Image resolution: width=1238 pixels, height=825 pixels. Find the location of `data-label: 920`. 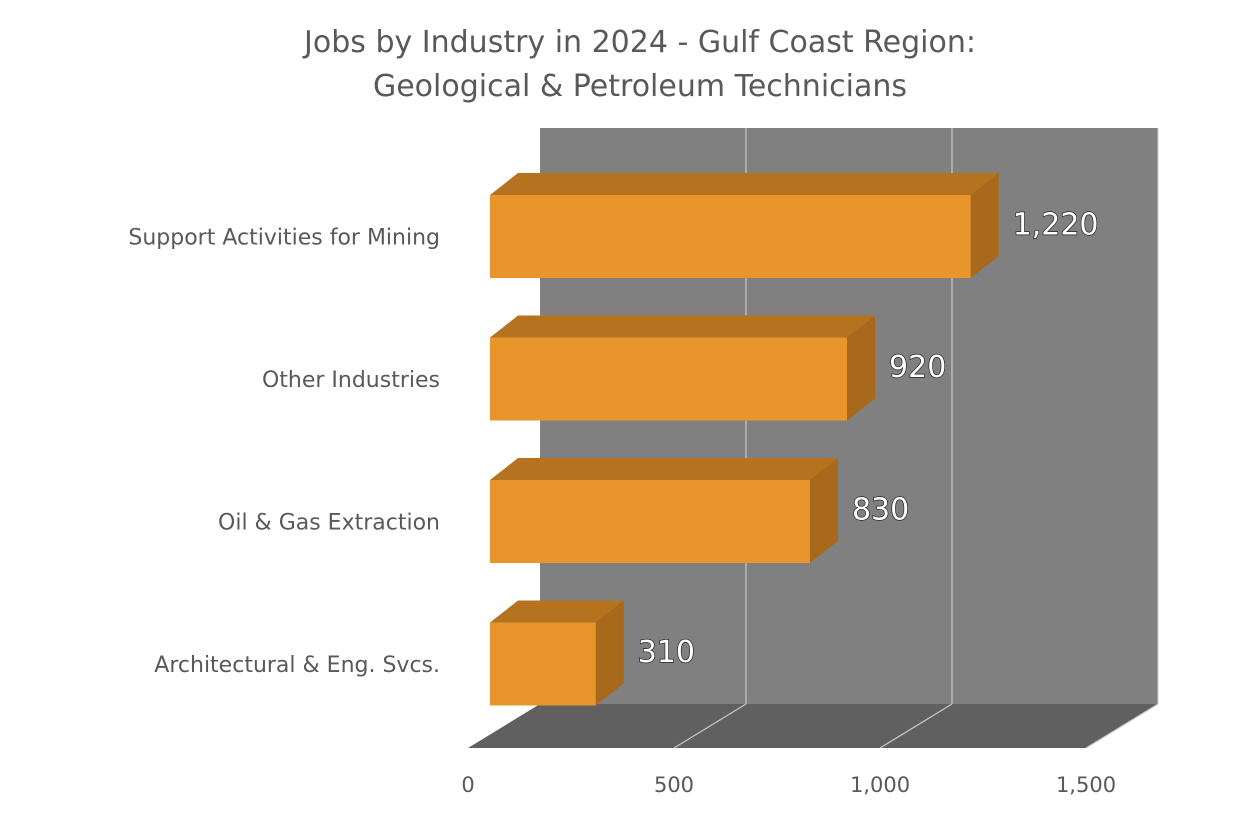

data-label: 920 is located at coordinates (917, 367).